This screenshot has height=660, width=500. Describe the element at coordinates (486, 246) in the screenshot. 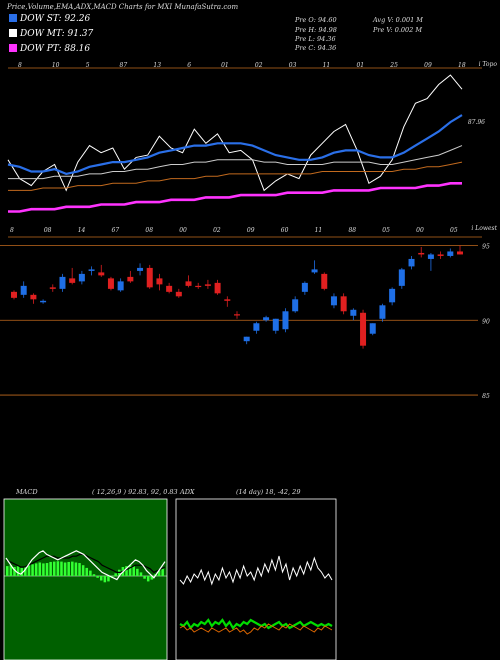

I see `price-tick-label: 95` at that location.